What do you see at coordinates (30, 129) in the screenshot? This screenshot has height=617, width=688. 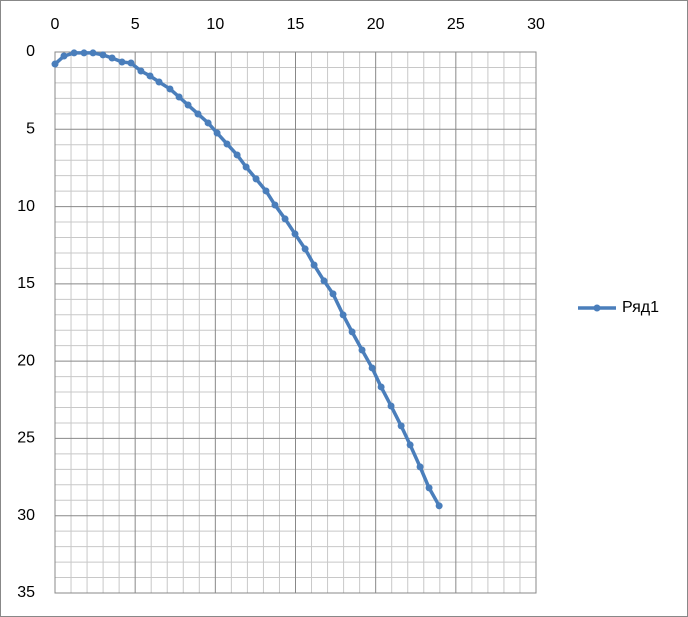 I see `y-tick-label: 5` at bounding box center [30, 129].